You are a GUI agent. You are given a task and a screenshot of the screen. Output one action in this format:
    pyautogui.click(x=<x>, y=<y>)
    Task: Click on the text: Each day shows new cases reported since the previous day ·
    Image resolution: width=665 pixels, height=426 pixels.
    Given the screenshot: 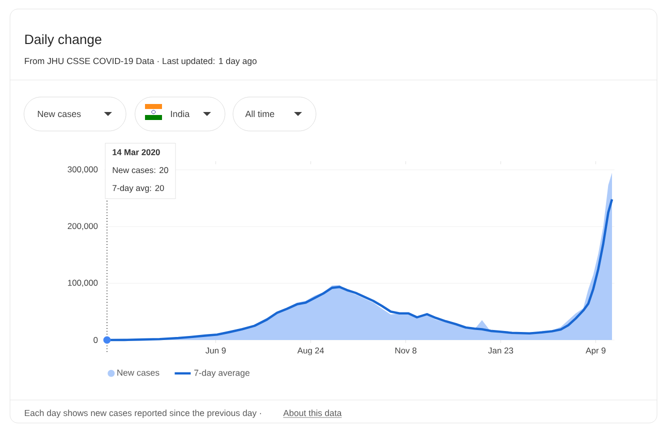 What is the action you would take?
    pyautogui.click(x=142, y=414)
    